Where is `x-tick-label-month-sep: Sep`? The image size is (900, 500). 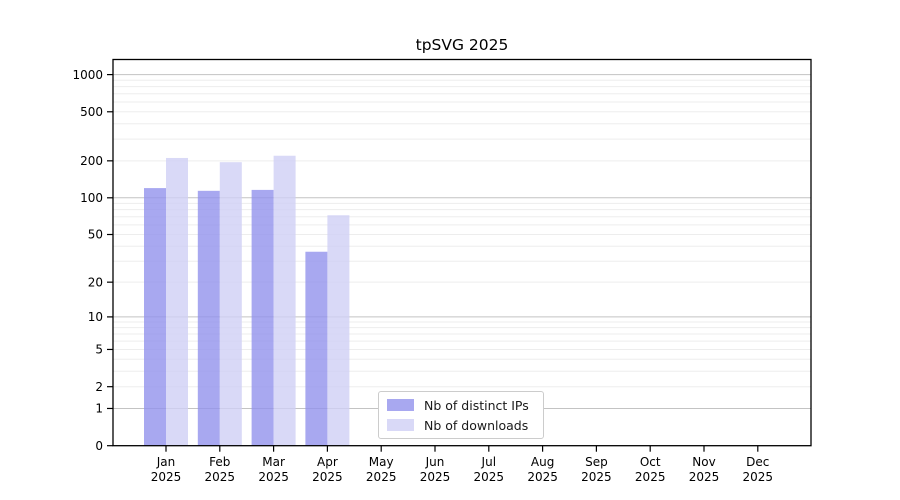 x-tick-label-month-sep: Sep is located at coordinates (596, 462).